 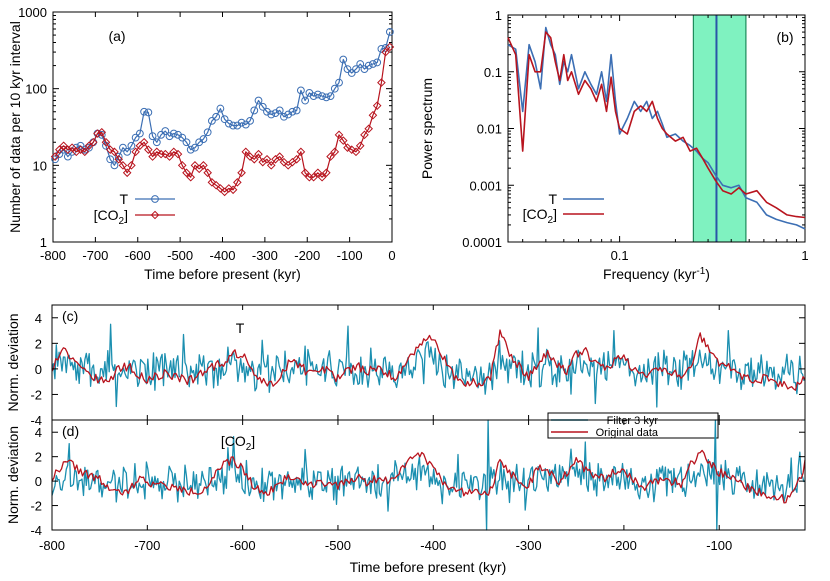 What do you see at coordinates (620, 255) in the screenshot?
I see `x-tick-label-b: 0.1` at bounding box center [620, 255].